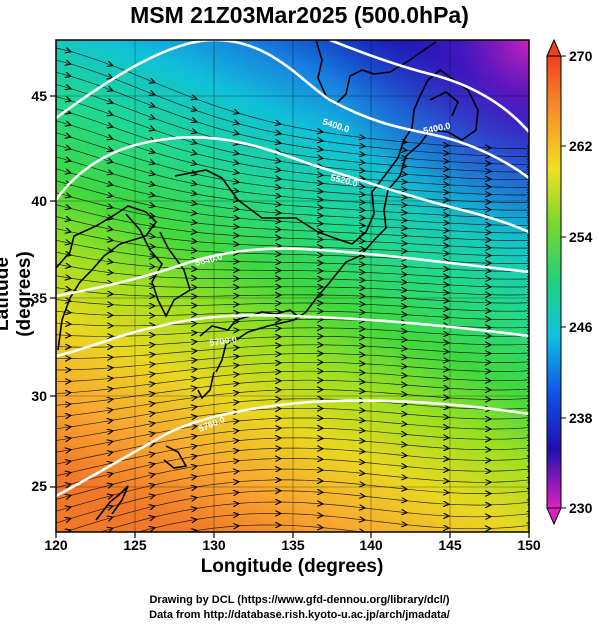 This screenshot has width=599, height=625. What do you see at coordinates (569, 282) in the screenshot?
I see `colorbar: 270 262 254 246 238 230` at bounding box center [569, 282].